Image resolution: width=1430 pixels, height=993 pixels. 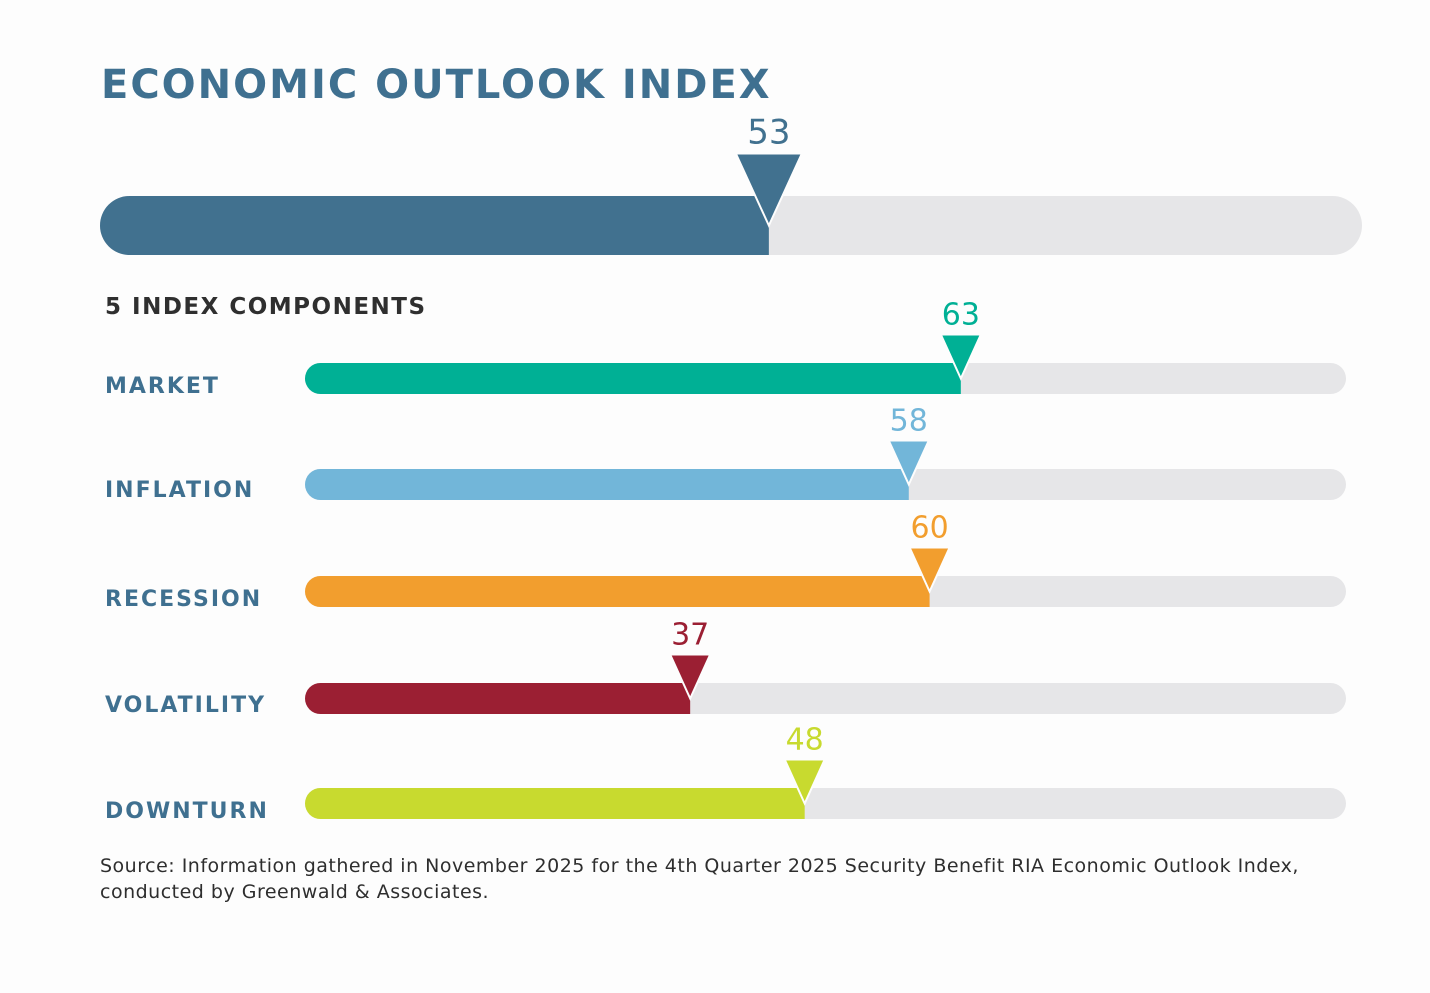 I want to click on category-label: INFLATION, so click(x=179, y=490).